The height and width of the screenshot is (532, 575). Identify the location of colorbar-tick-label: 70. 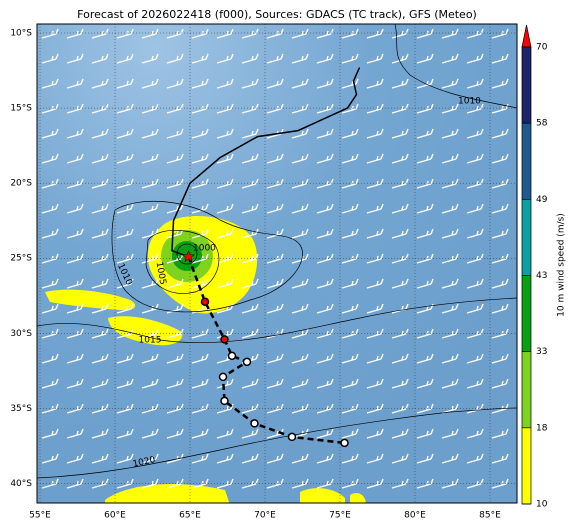
(542, 48).